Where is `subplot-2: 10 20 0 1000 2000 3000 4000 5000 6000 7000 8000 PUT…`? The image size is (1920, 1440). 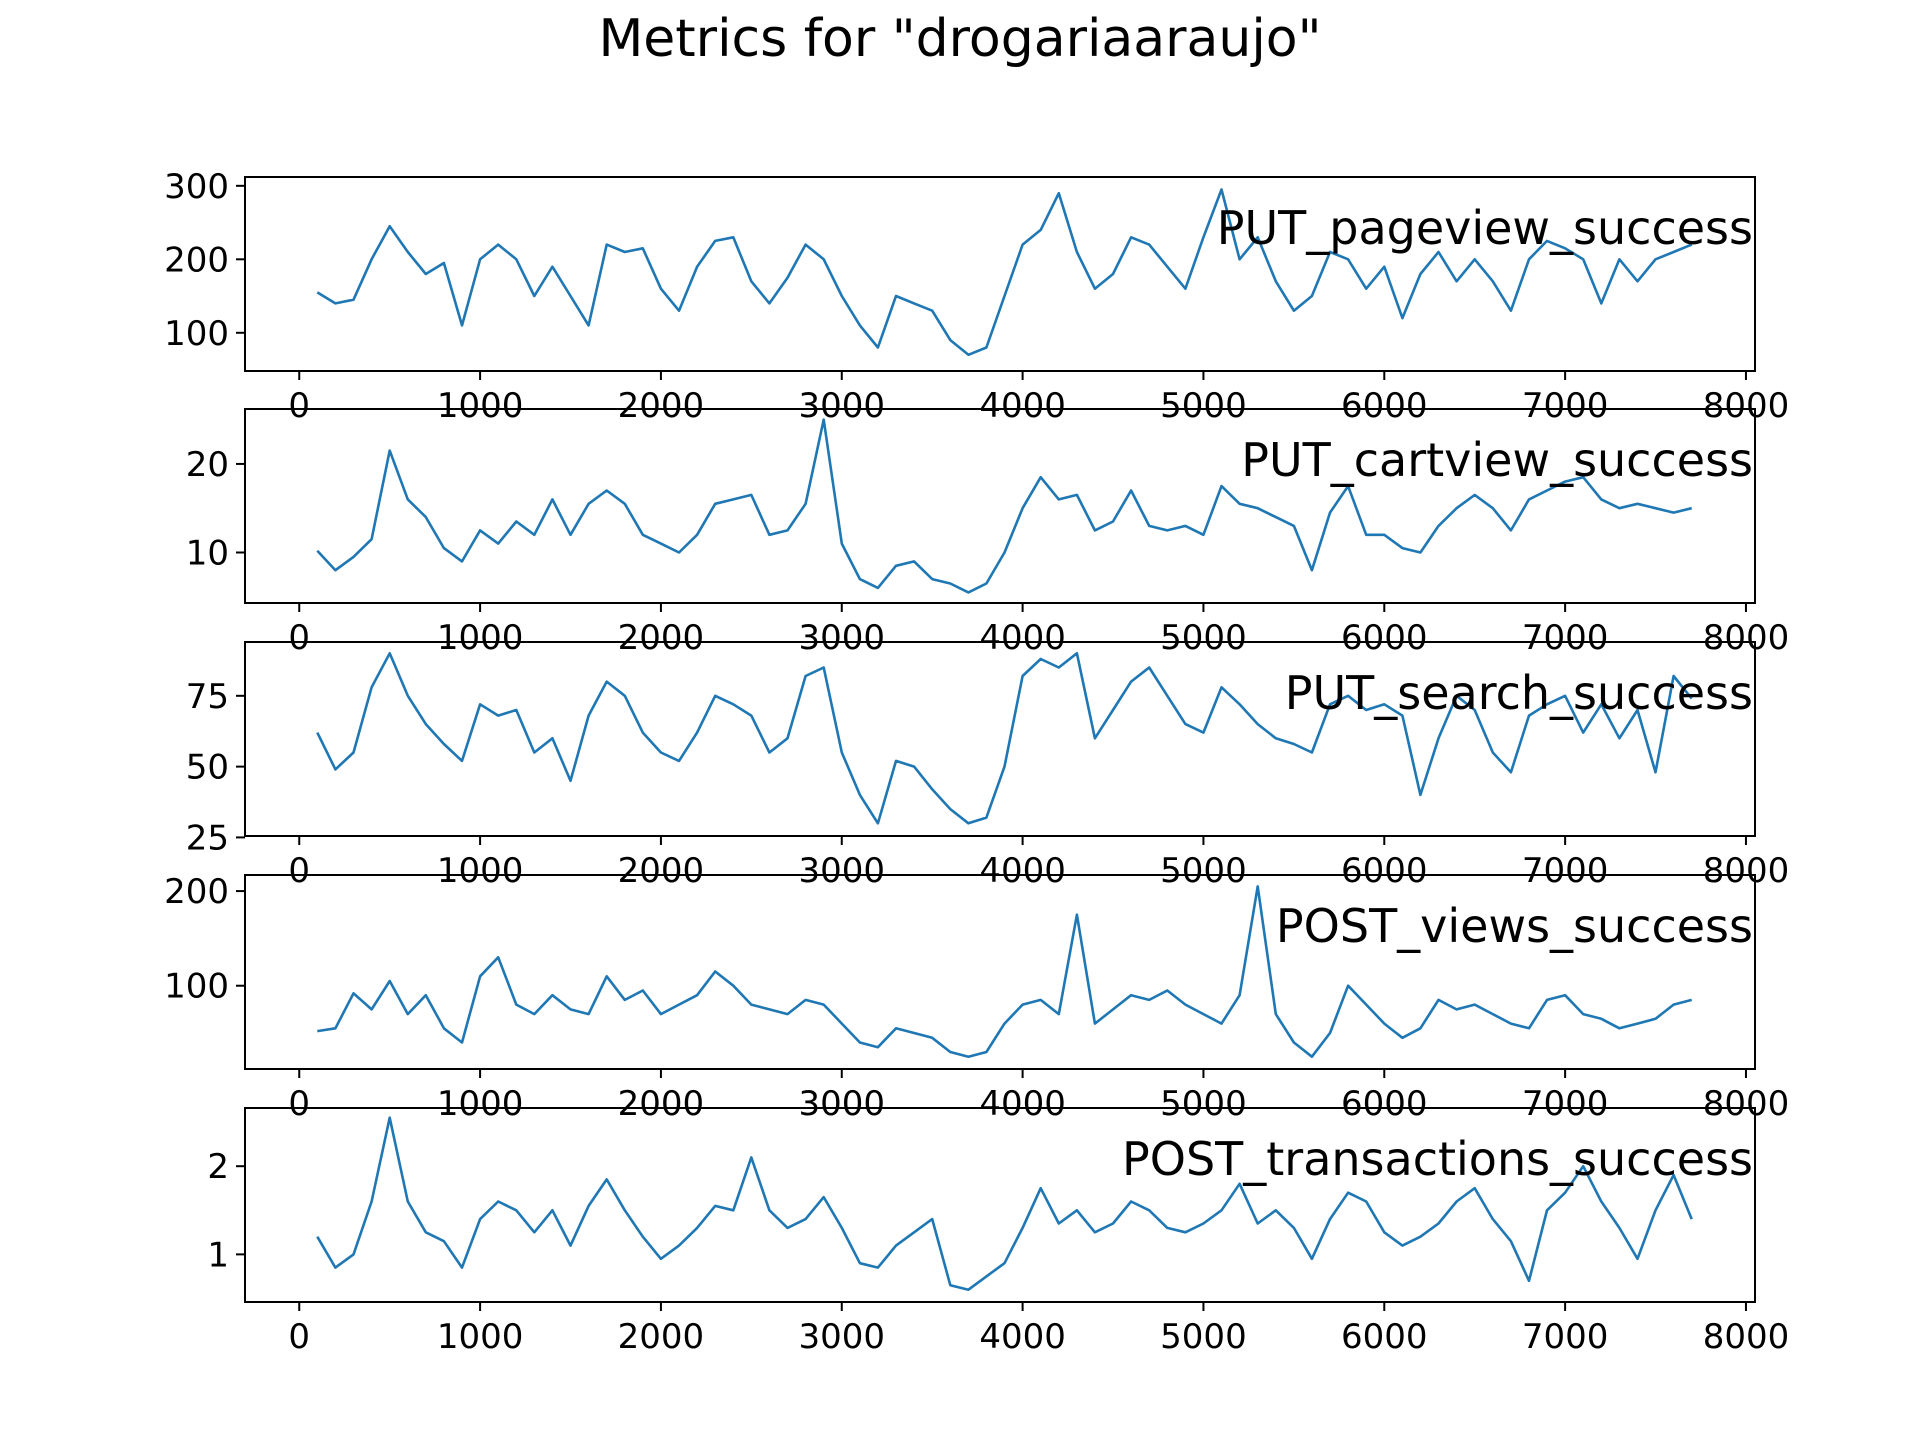 subplot-2: 10 20 0 1000 2000 3000 4000 5000 6000 7000 8000 PUT… is located at coordinates (988, 533).